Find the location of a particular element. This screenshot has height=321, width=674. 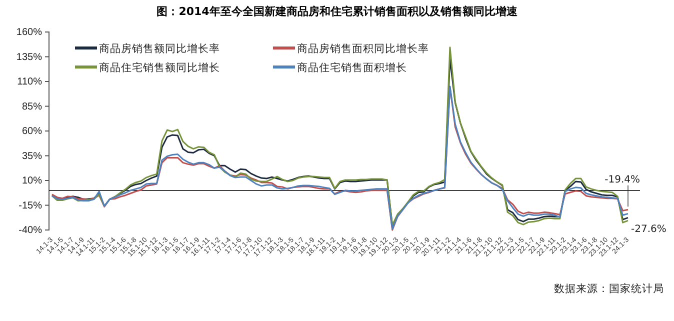

source-note: 数据来源：国家统计局 is located at coordinates (609, 288).